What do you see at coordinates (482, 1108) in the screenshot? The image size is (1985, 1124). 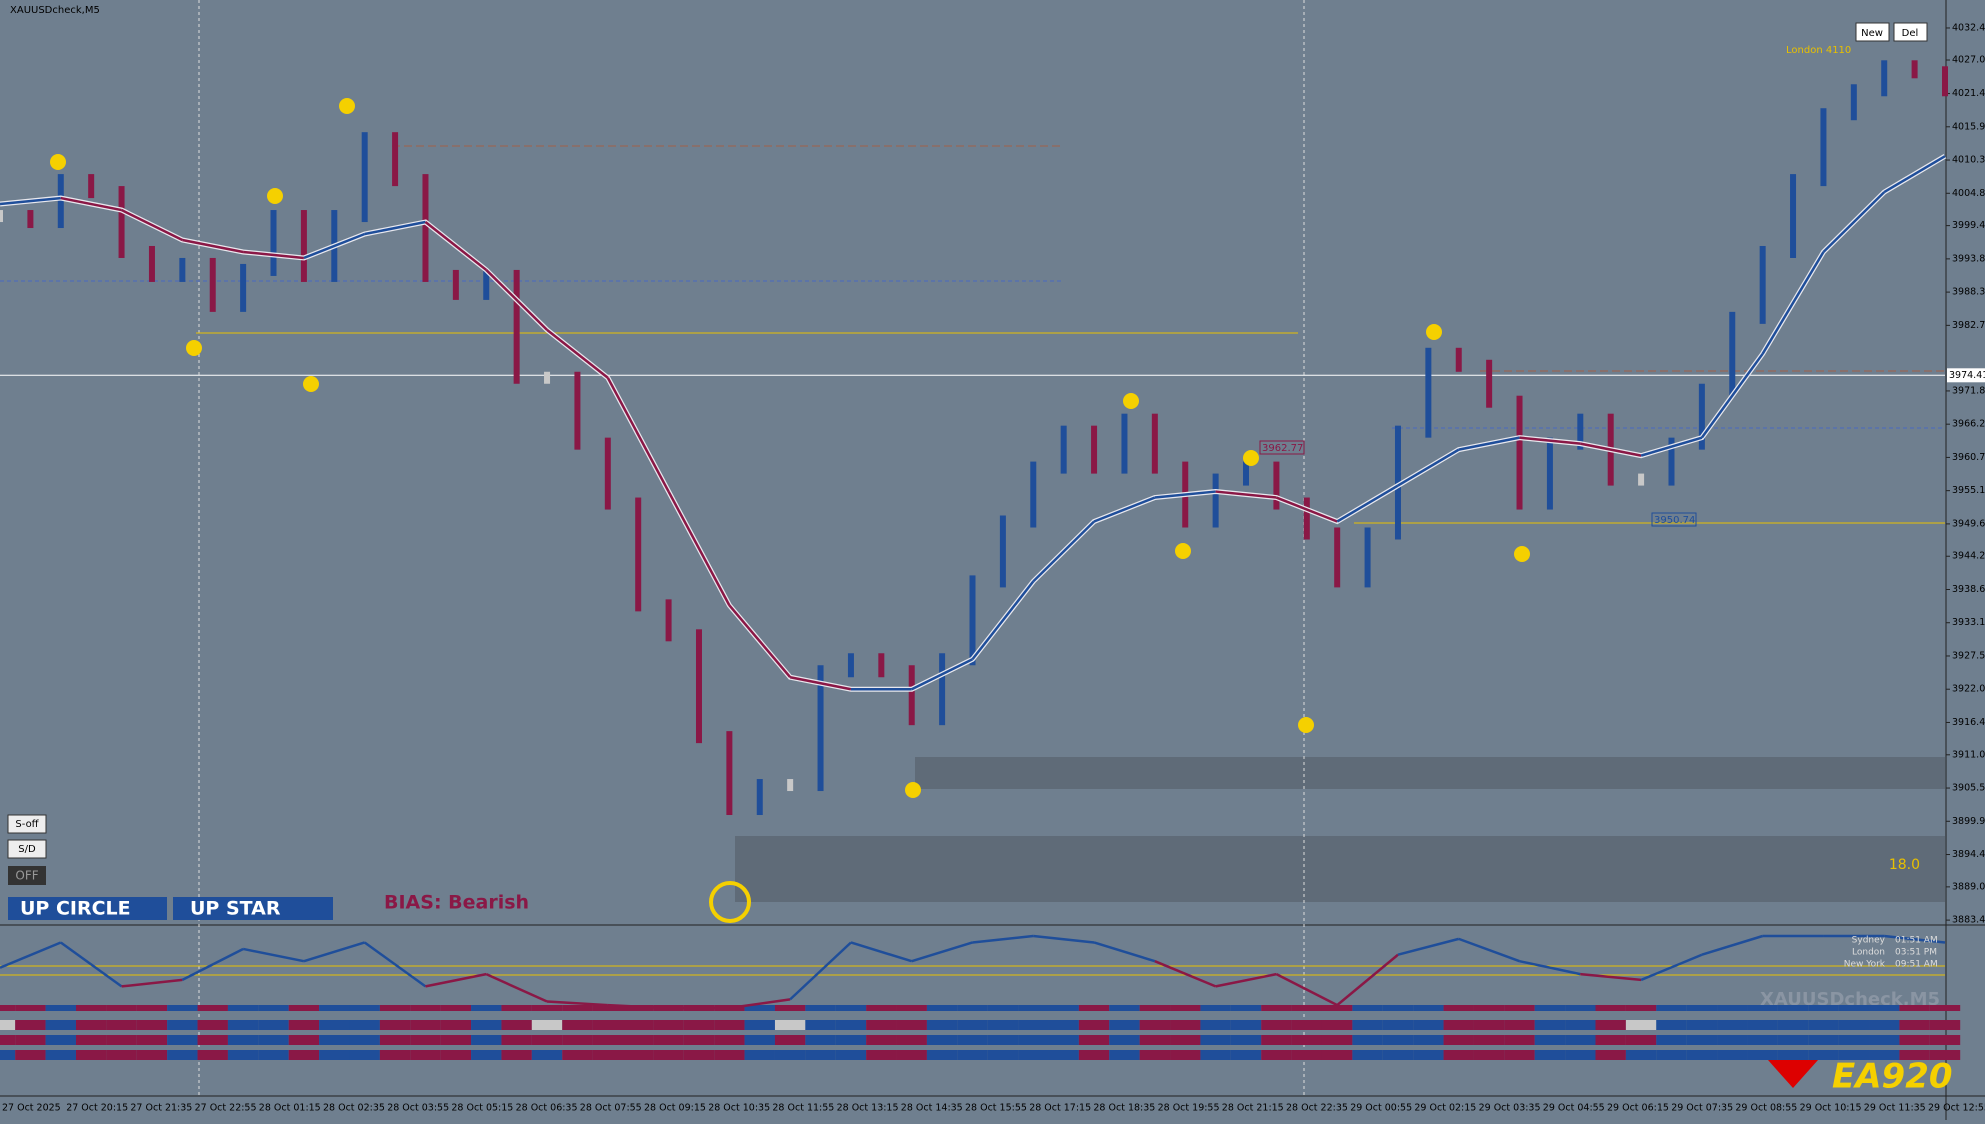 I see `time-label: 28 Oct 05:15` at bounding box center [482, 1108].